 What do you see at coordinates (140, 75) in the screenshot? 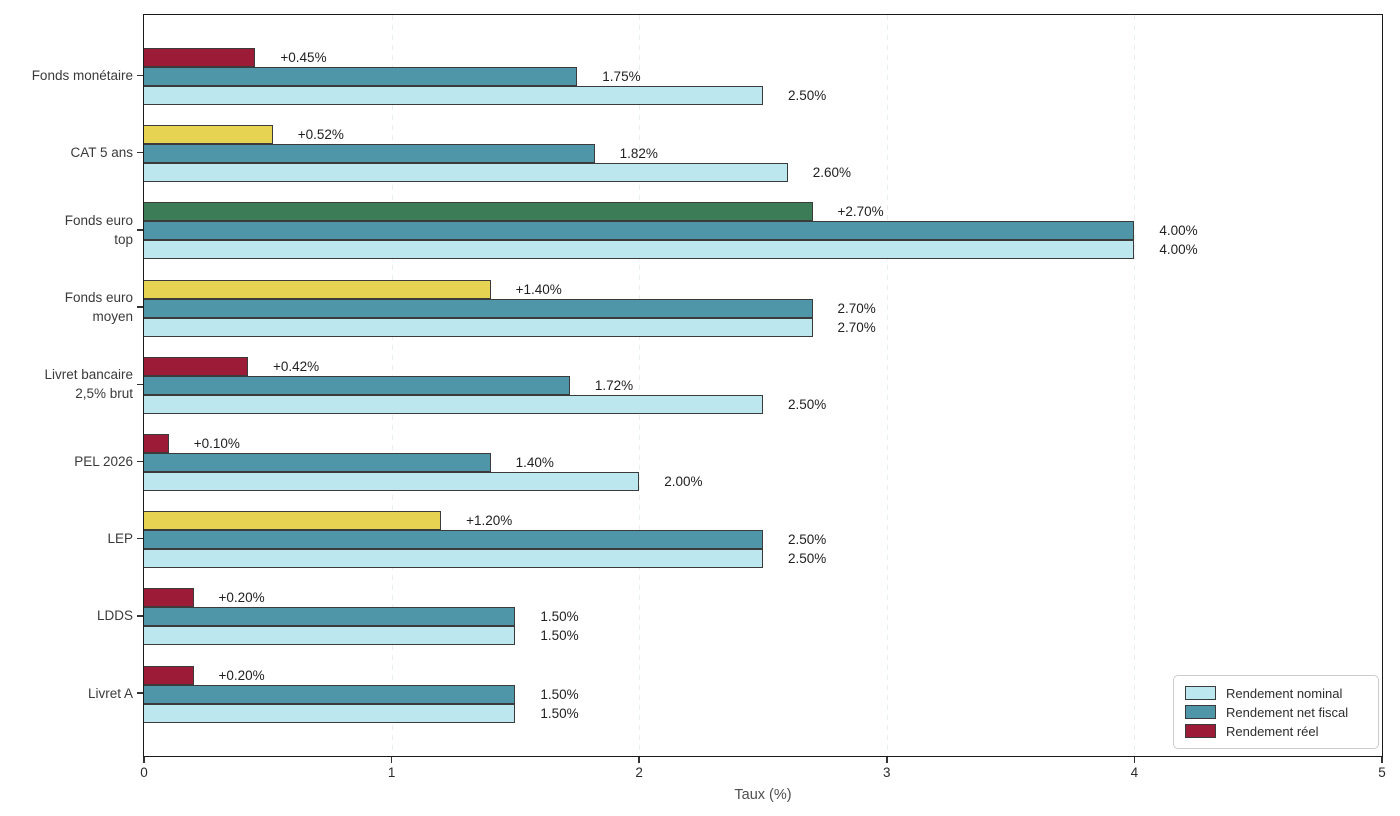
I see `y-tick-row1` at bounding box center [140, 75].